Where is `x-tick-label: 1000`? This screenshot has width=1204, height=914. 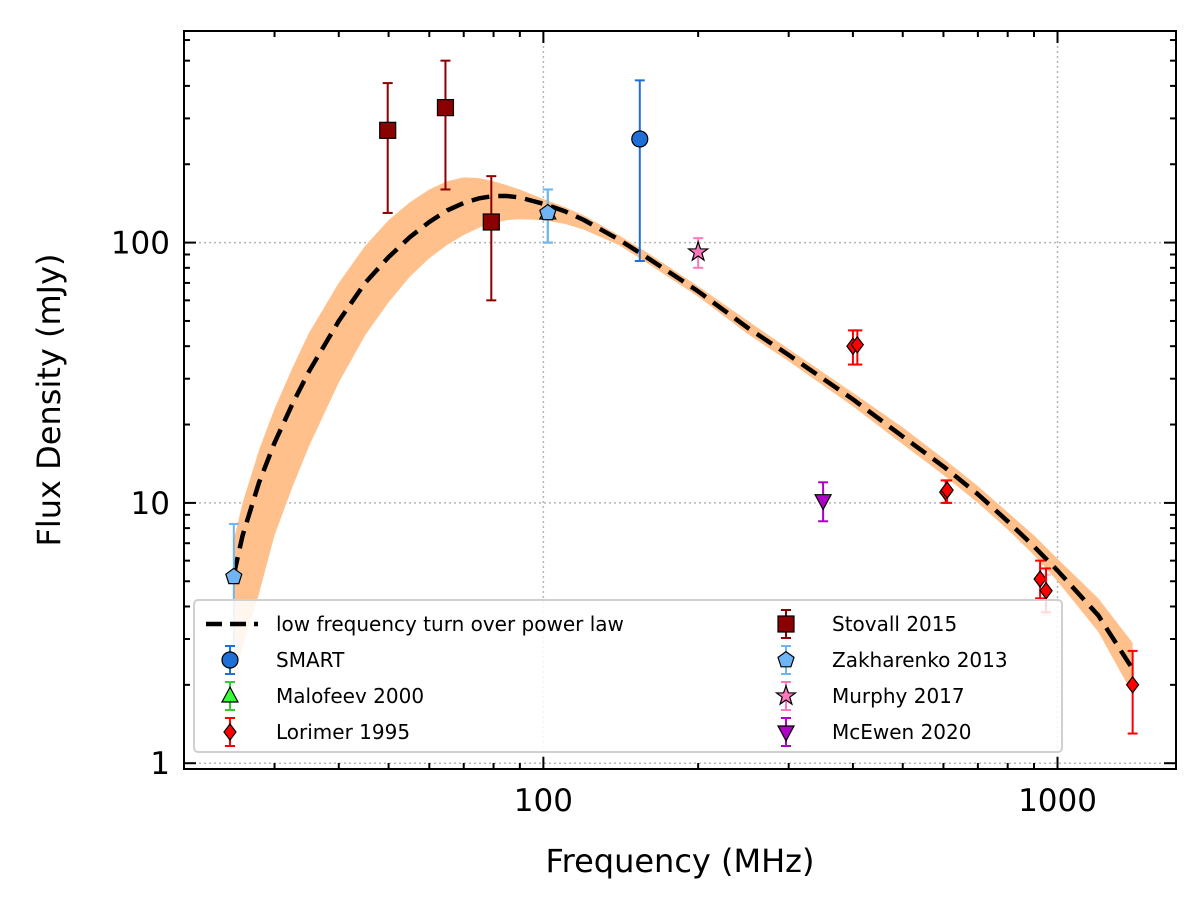 x-tick-label: 1000 is located at coordinates (1057, 801).